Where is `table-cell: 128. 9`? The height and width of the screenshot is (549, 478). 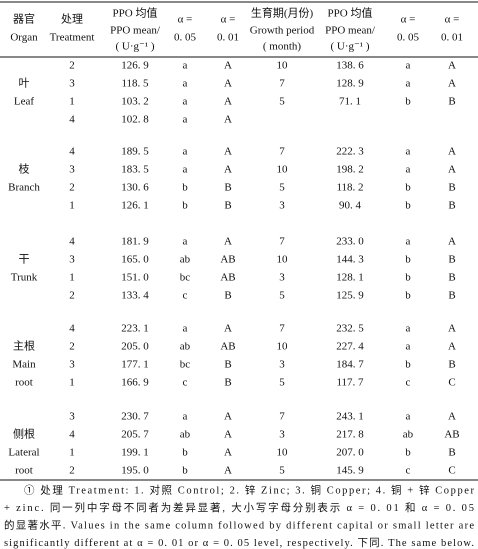
table-cell: 128. 9 is located at coordinates (350, 84).